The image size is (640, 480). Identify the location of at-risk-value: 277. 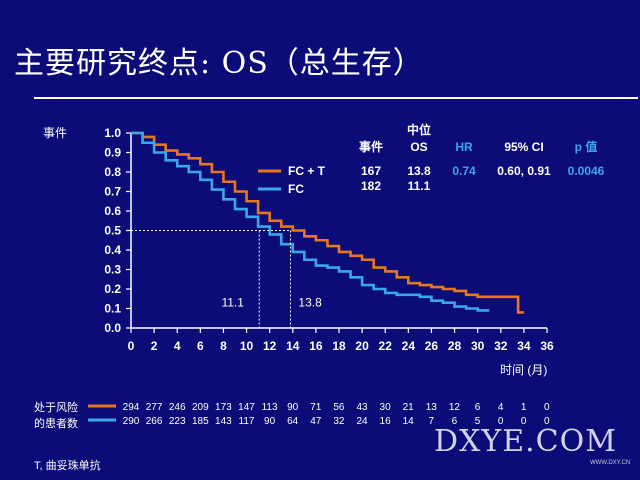
(154, 407).